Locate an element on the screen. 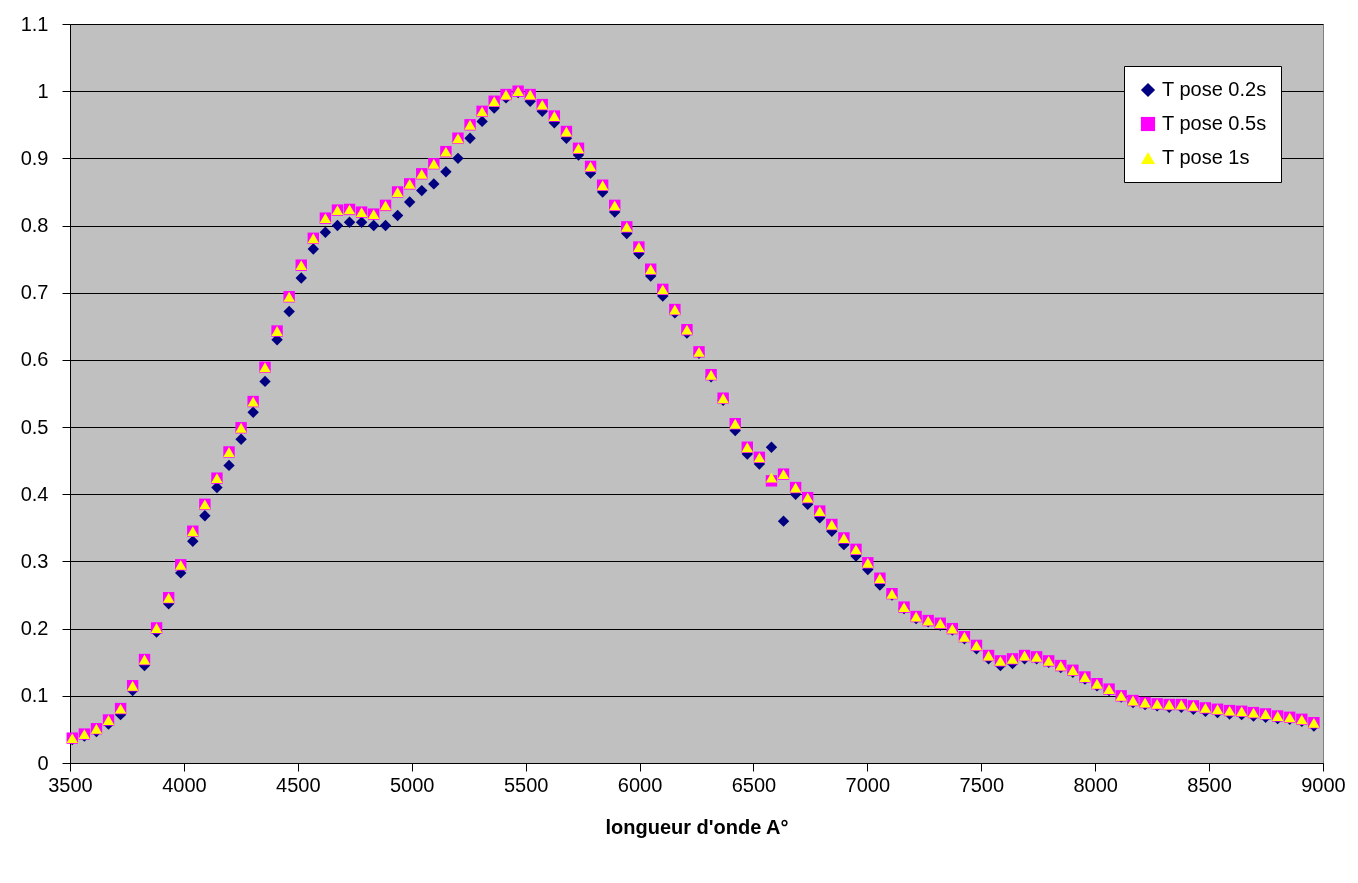  x-tick-label: 8500 is located at coordinates (1209, 784).